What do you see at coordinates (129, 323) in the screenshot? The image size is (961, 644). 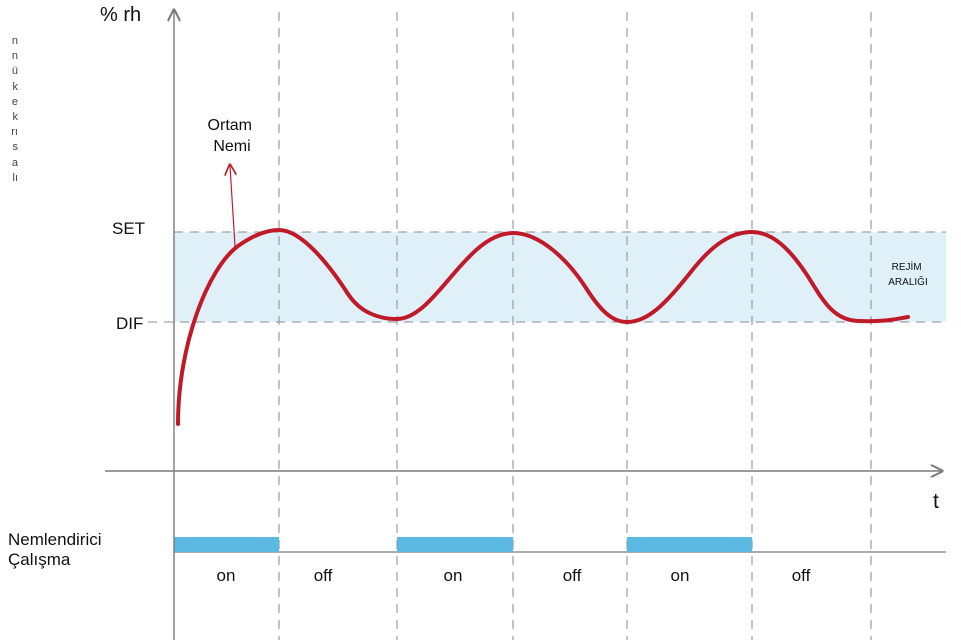 I see `dif-label: DIF` at bounding box center [129, 323].